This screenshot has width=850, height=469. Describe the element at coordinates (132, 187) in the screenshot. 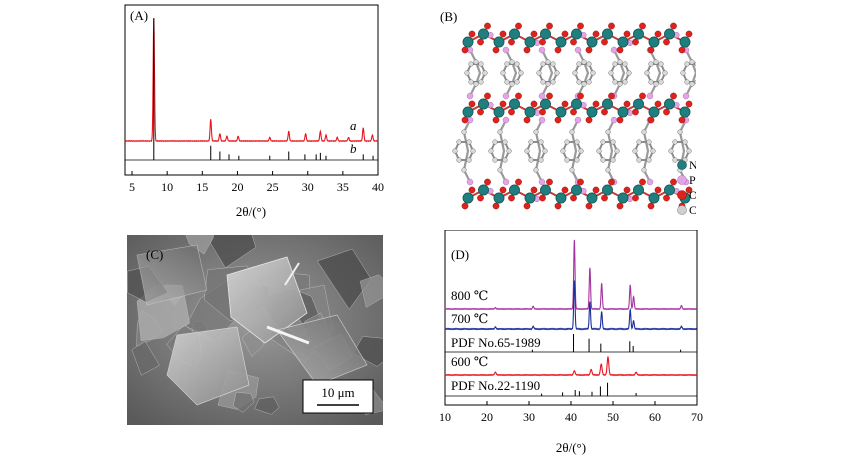

I see `x-tick-label: 5` at that location.